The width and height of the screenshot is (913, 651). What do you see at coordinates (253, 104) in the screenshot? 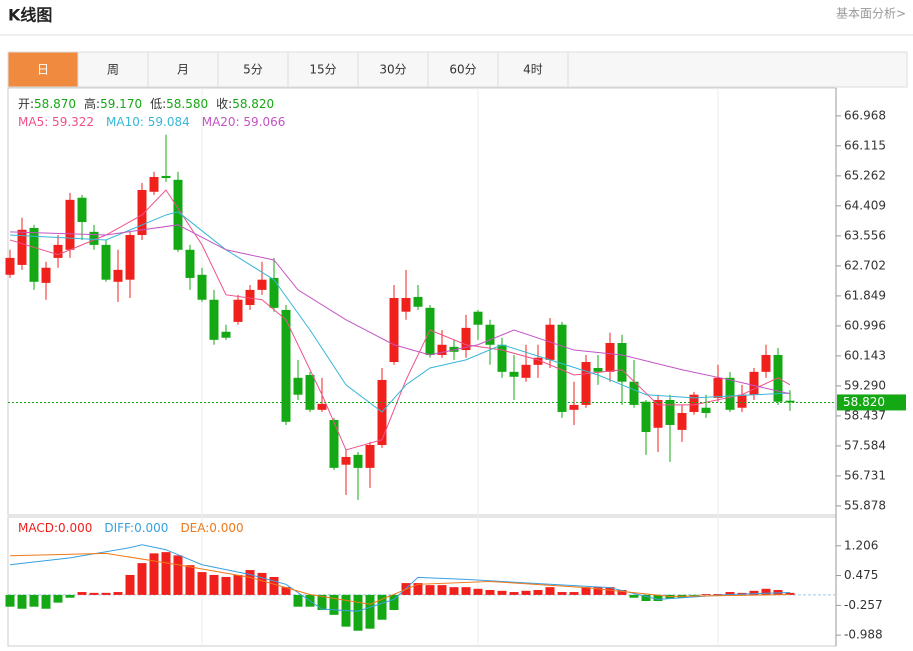
I see `info-value: 58.820` at bounding box center [253, 104].